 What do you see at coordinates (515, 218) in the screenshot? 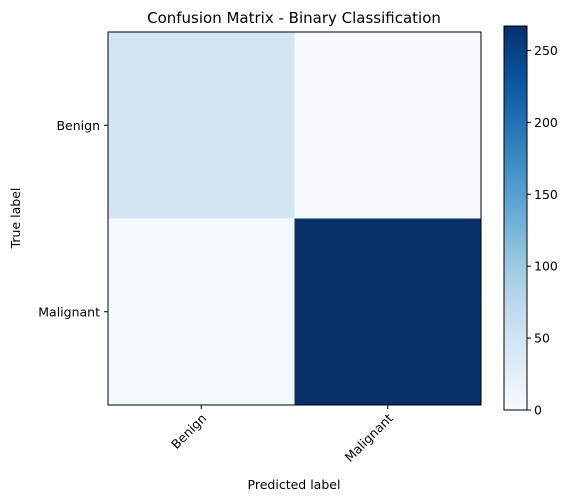
I see `colorbar` at bounding box center [515, 218].